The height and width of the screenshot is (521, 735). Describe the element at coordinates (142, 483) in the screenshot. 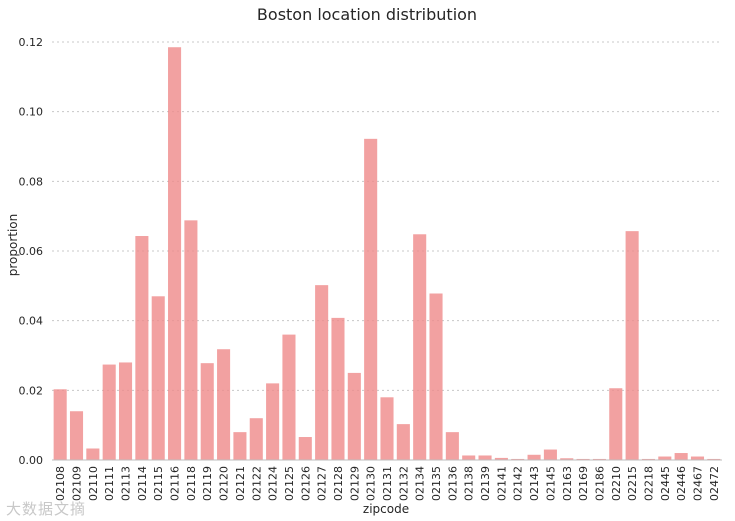

I see `x-tick-label: 02114` at that location.